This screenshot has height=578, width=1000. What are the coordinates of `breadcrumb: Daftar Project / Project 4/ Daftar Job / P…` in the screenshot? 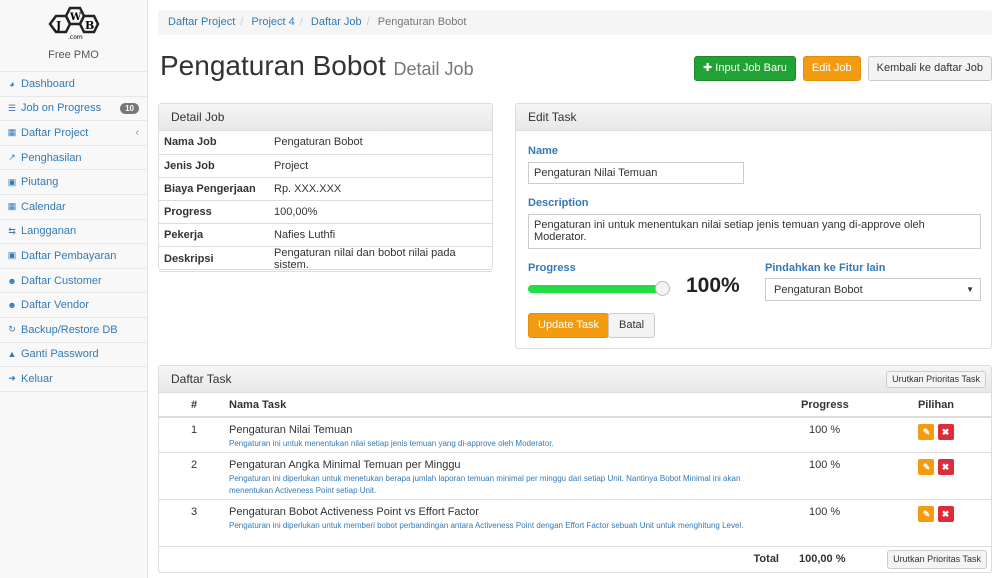 It's located at (575, 22).